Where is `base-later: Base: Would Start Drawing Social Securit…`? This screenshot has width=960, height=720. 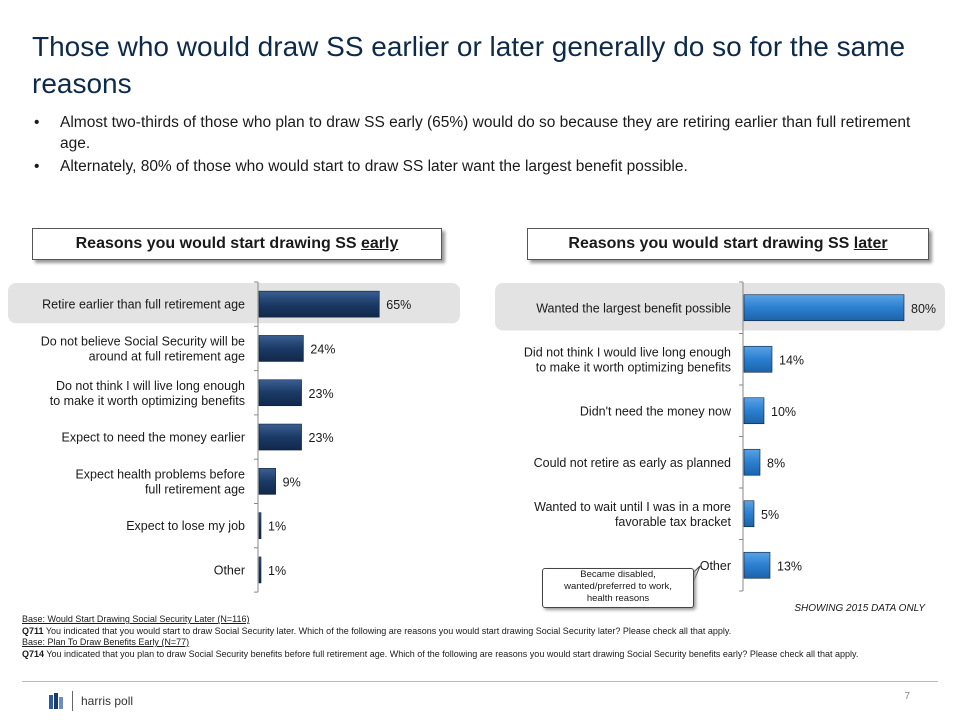
base-later: Base: Would Start Drawing Social Securit… is located at coordinates (136, 619).